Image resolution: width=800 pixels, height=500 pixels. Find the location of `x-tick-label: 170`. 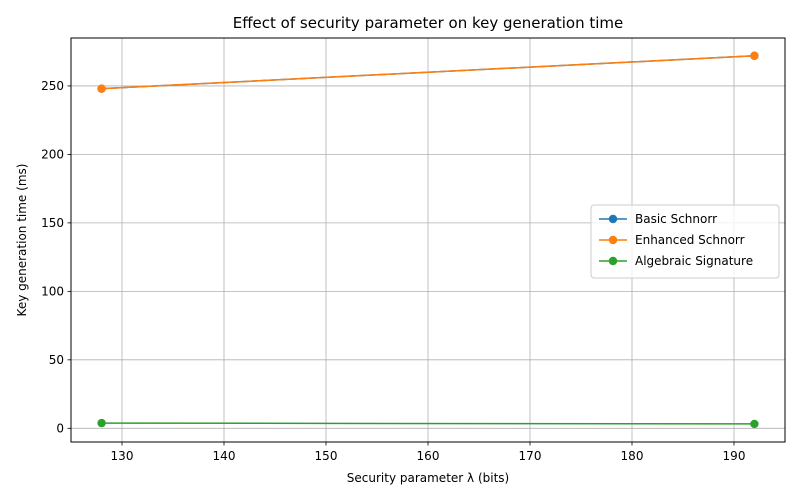

x-tick-label: 170 is located at coordinates (530, 456).